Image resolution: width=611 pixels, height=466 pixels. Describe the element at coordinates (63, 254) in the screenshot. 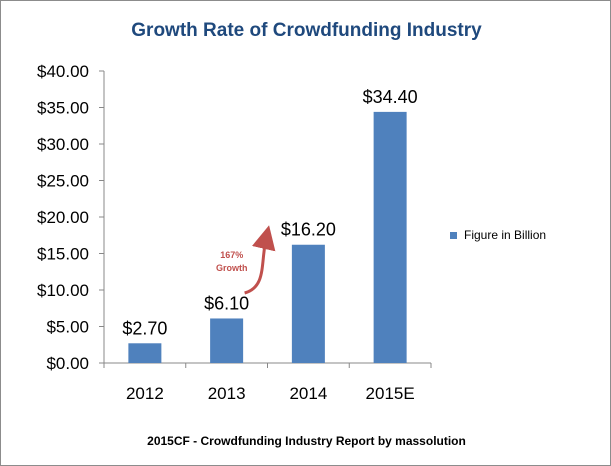

I see `y-tick-label: $15.00` at that location.